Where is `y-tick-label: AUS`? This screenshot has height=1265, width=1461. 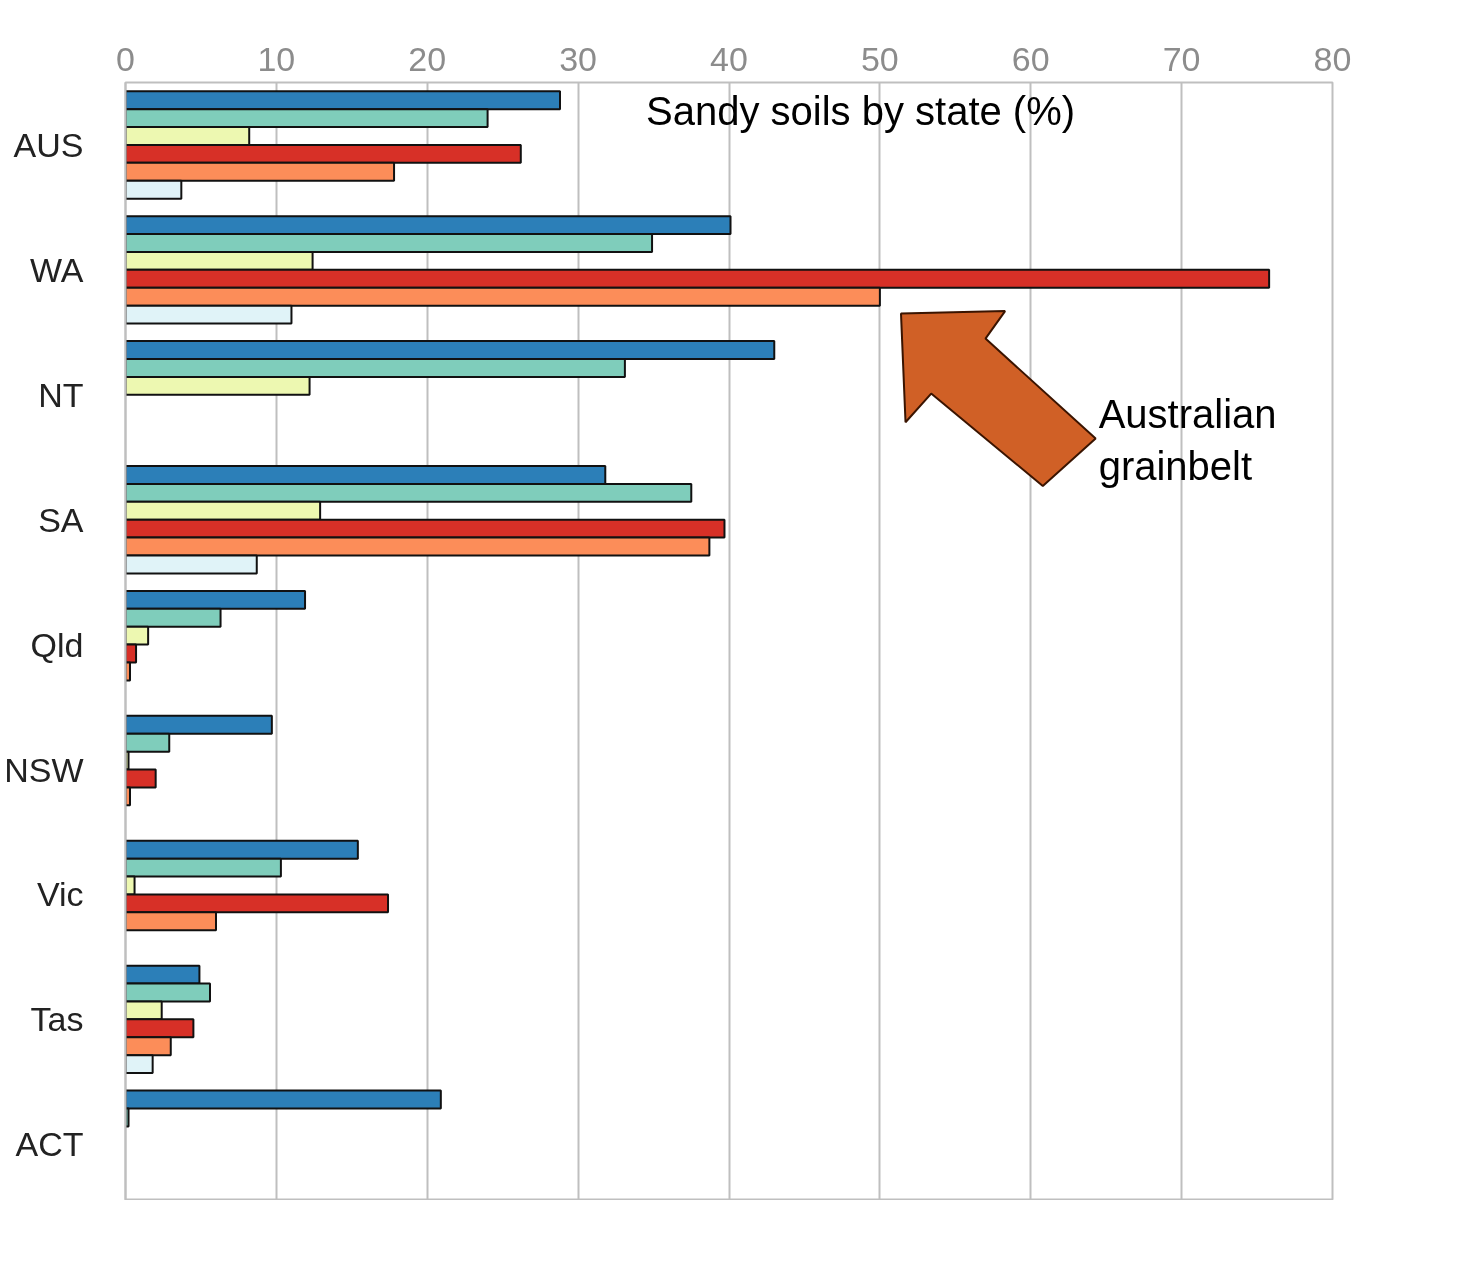
y-tick-label: AUS is located at coordinates (48, 144).